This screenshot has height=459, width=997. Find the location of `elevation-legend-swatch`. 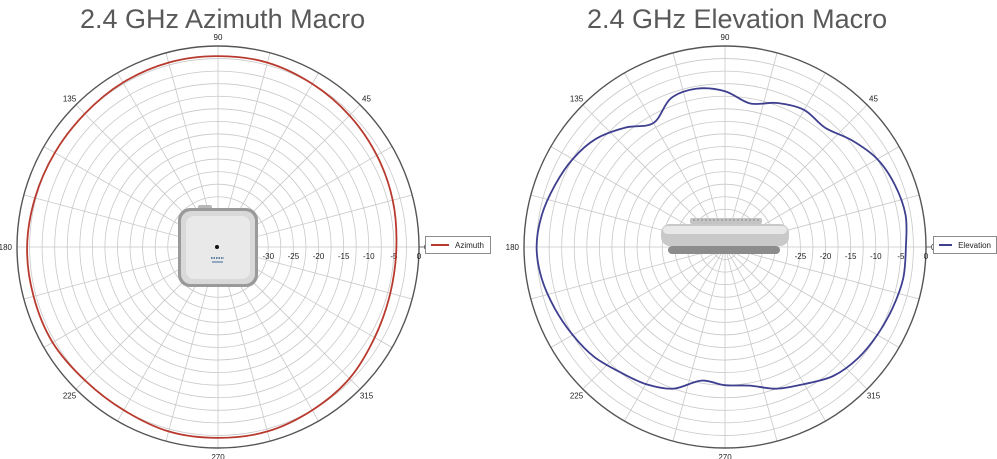

elevation-legend-swatch is located at coordinates (945, 245).